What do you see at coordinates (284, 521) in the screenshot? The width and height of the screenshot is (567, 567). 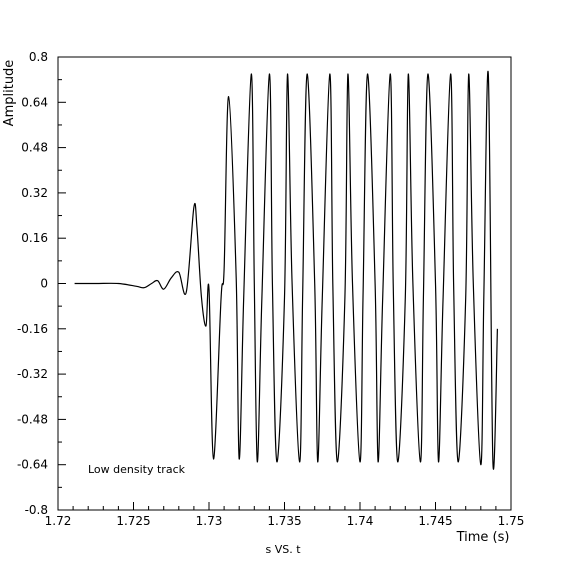 I see `x-tick-label: 1.735` at bounding box center [284, 521].